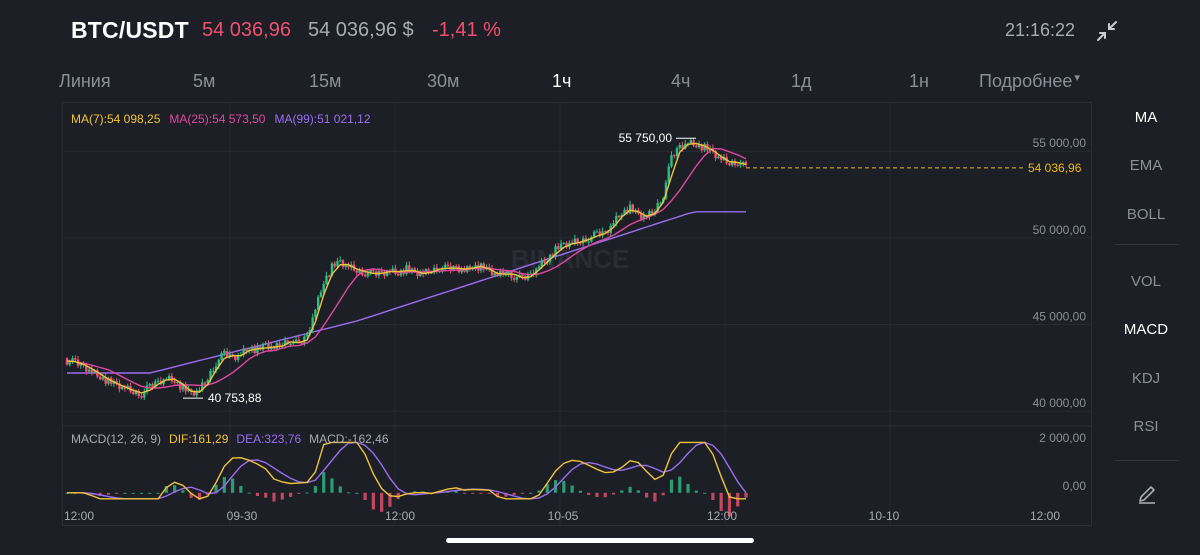 The image size is (1200, 555). I want to click on usd-price: 54 036,96 $, so click(361, 30).